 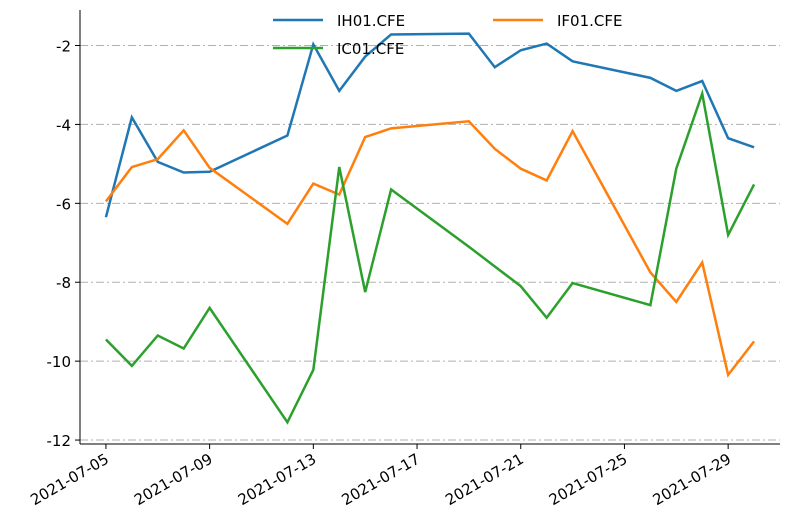 I want to click on x-tick-label: 2021-07-17, so click(x=381, y=479).